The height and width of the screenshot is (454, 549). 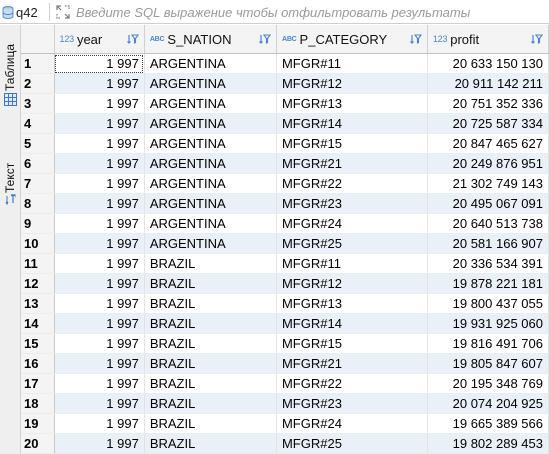 I want to click on table-row: 13 1 997 BRAZIL MFGR#13 19 800 437 055, so click(x=285, y=303).